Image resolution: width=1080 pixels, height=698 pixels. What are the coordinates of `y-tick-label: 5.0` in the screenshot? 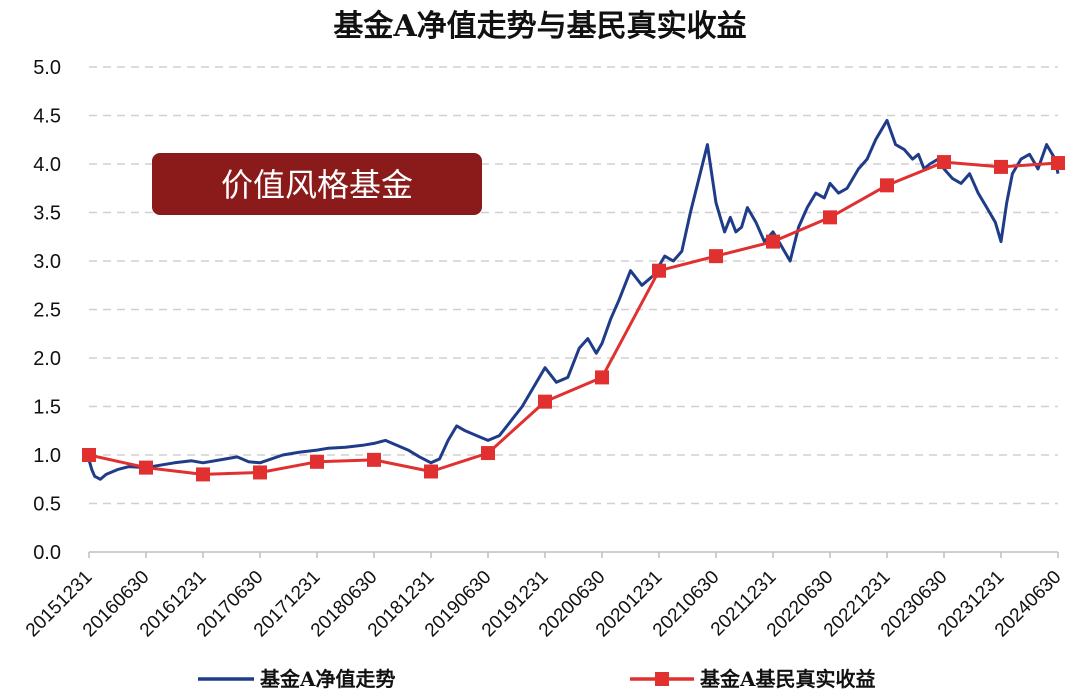 It's located at (47, 68).